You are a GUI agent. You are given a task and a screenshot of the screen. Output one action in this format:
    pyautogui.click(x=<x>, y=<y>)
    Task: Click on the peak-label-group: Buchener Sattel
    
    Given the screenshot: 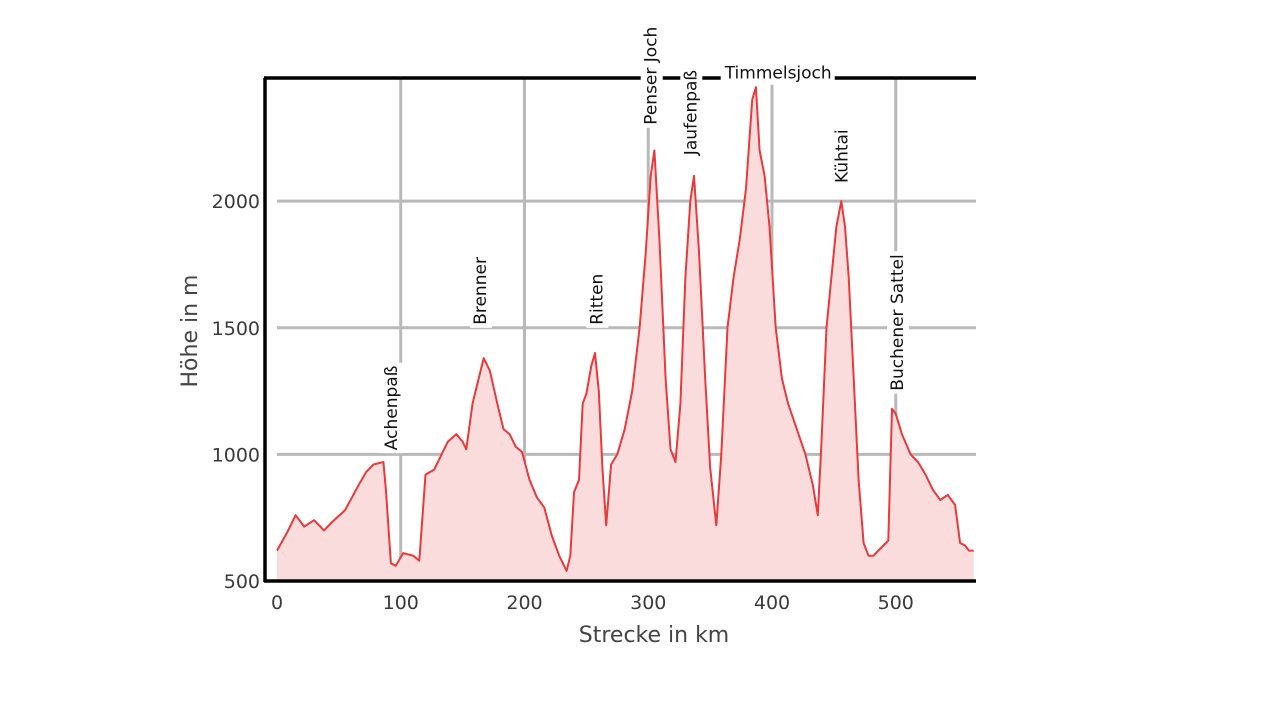 What is the action you would take?
    pyautogui.click(x=898, y=322)
    